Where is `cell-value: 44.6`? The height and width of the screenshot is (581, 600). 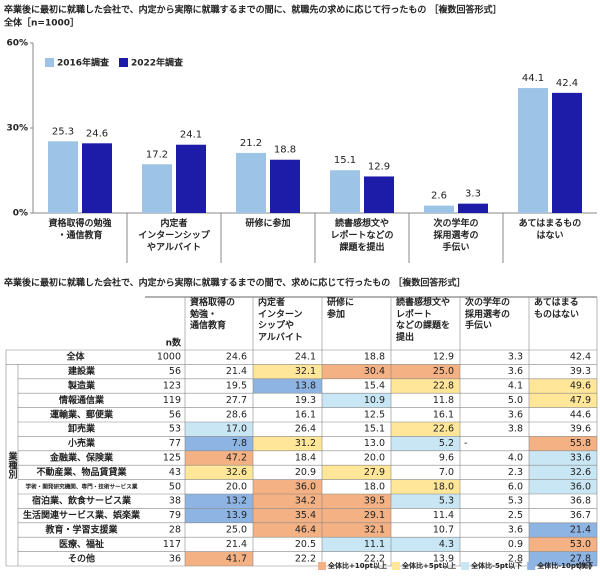
cell-value: 44.6 is located at coordinates (580, 414).